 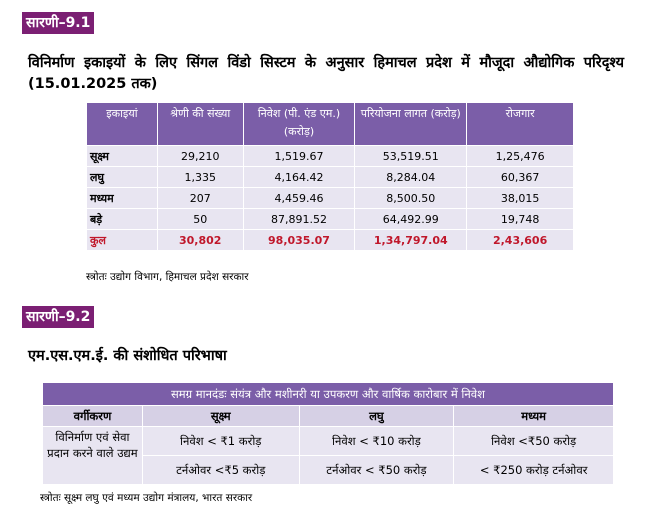 What do you see at coordinates (122, 156) in the screenshot?
I see `row-label: सूक्ष्म` at bounding box center [122, 156].